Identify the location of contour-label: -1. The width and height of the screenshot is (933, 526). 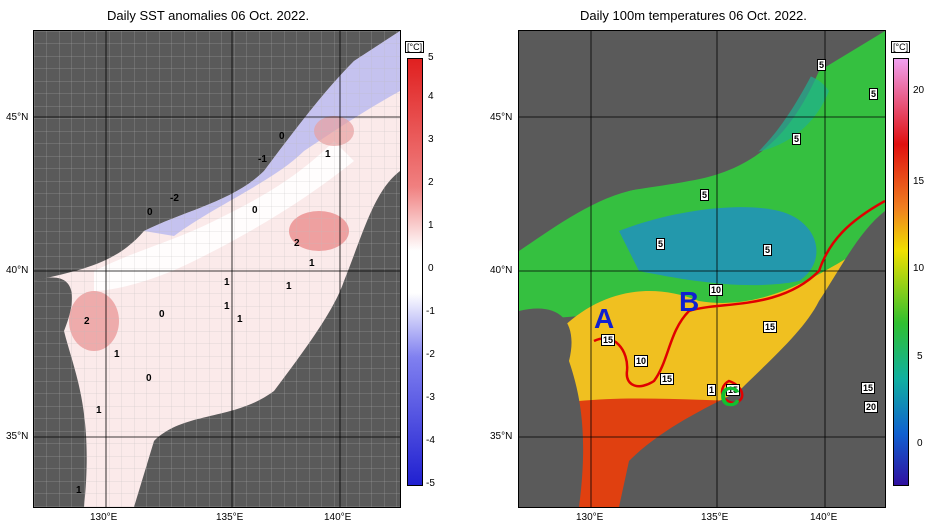
(262, 159).